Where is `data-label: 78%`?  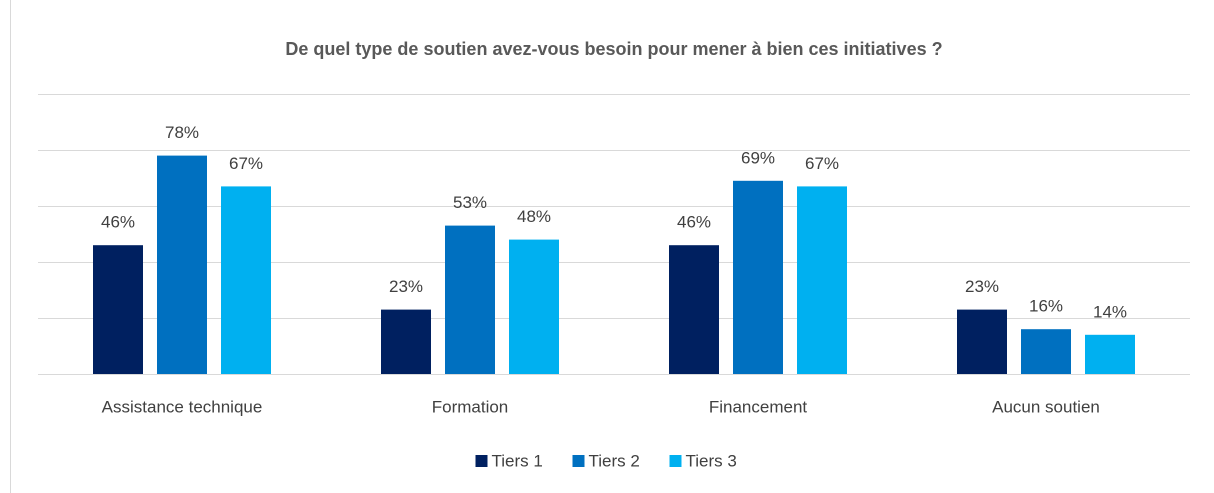 data-label: 78% is located at coordinates (182, 132).